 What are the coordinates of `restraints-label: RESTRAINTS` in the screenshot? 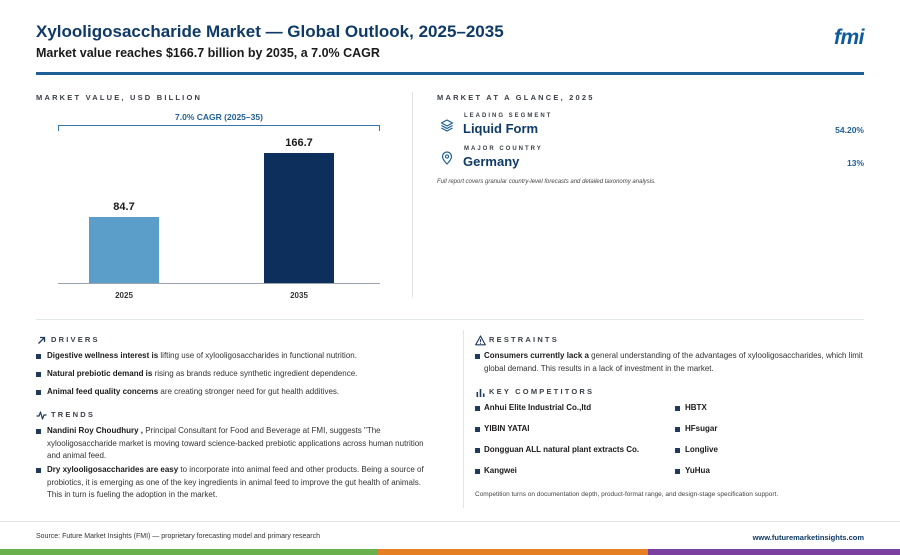 It's located at (524, 339).